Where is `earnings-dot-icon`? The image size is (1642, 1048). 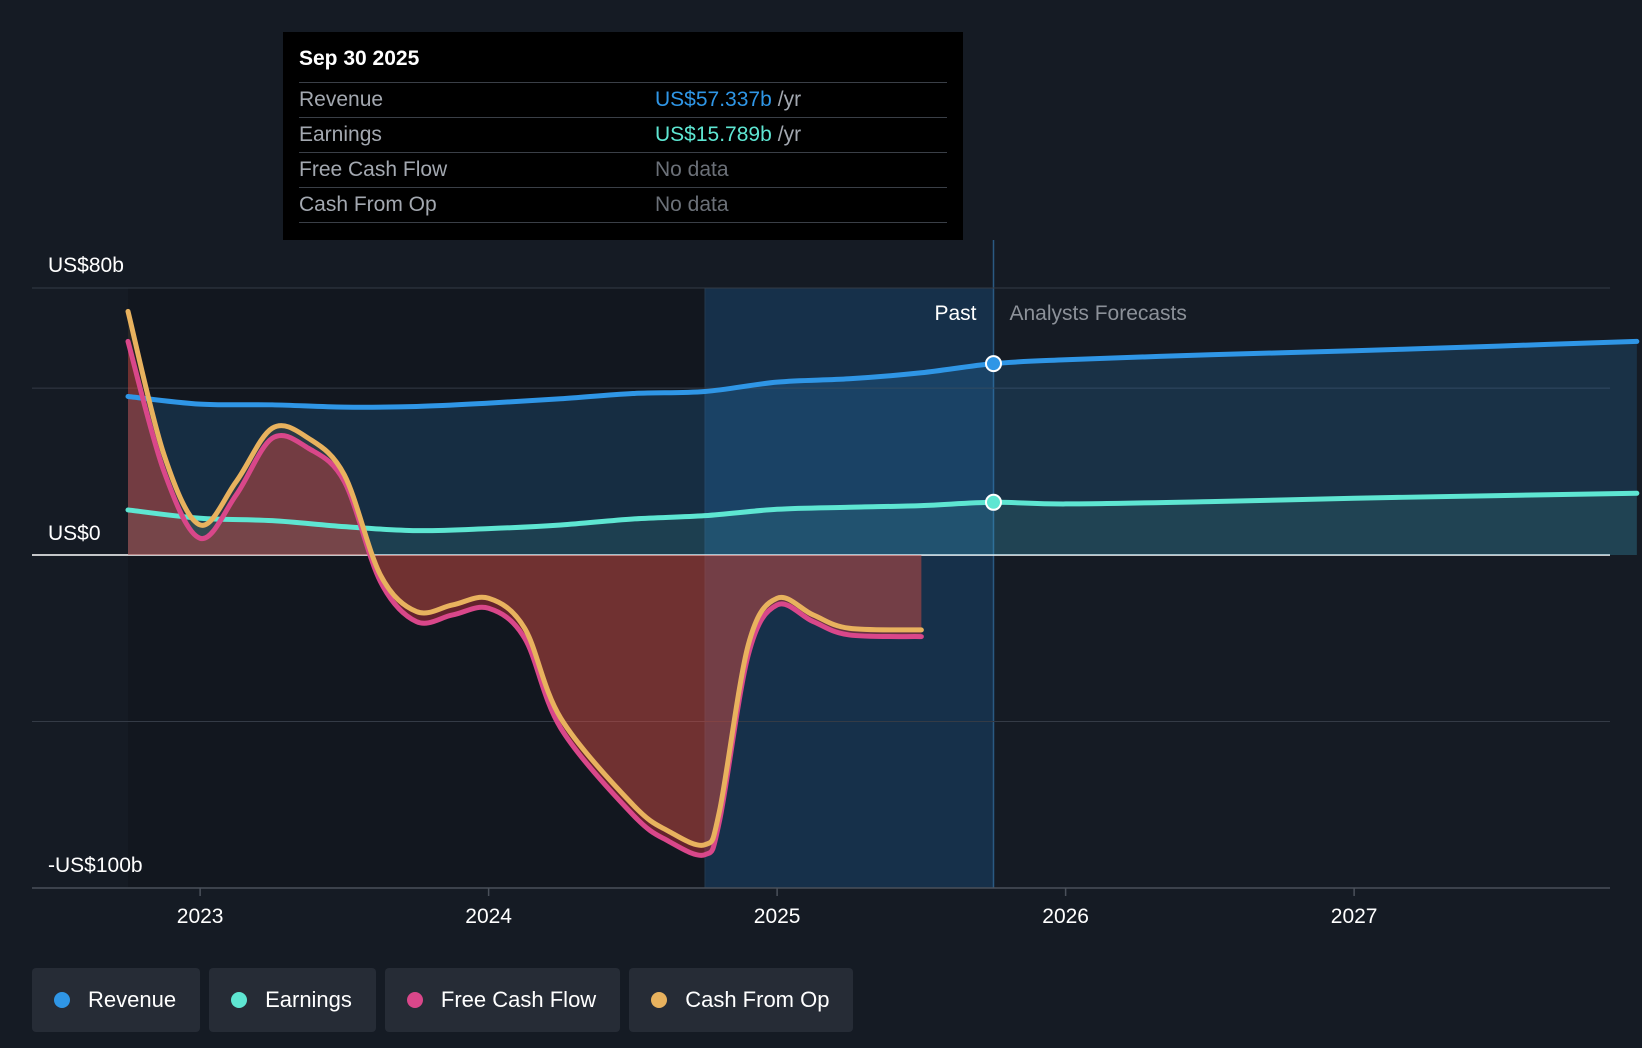
earnings-dot-icon is located at coordinates (239, 1000).